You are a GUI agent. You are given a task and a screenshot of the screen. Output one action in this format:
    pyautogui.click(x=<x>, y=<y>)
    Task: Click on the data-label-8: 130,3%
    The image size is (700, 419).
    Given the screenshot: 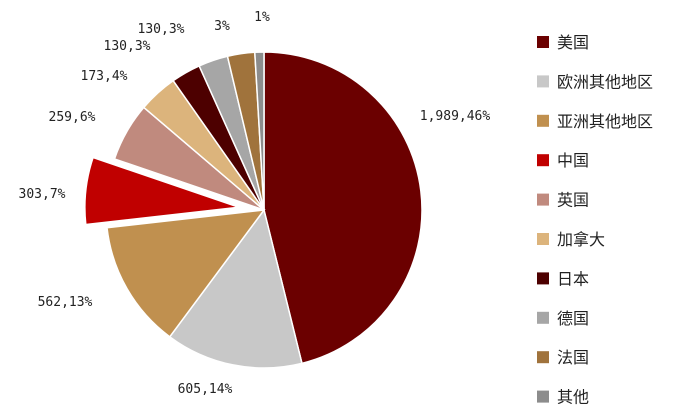 What is the action you would take?
    pyautogui.click(x=161, y=29)
    